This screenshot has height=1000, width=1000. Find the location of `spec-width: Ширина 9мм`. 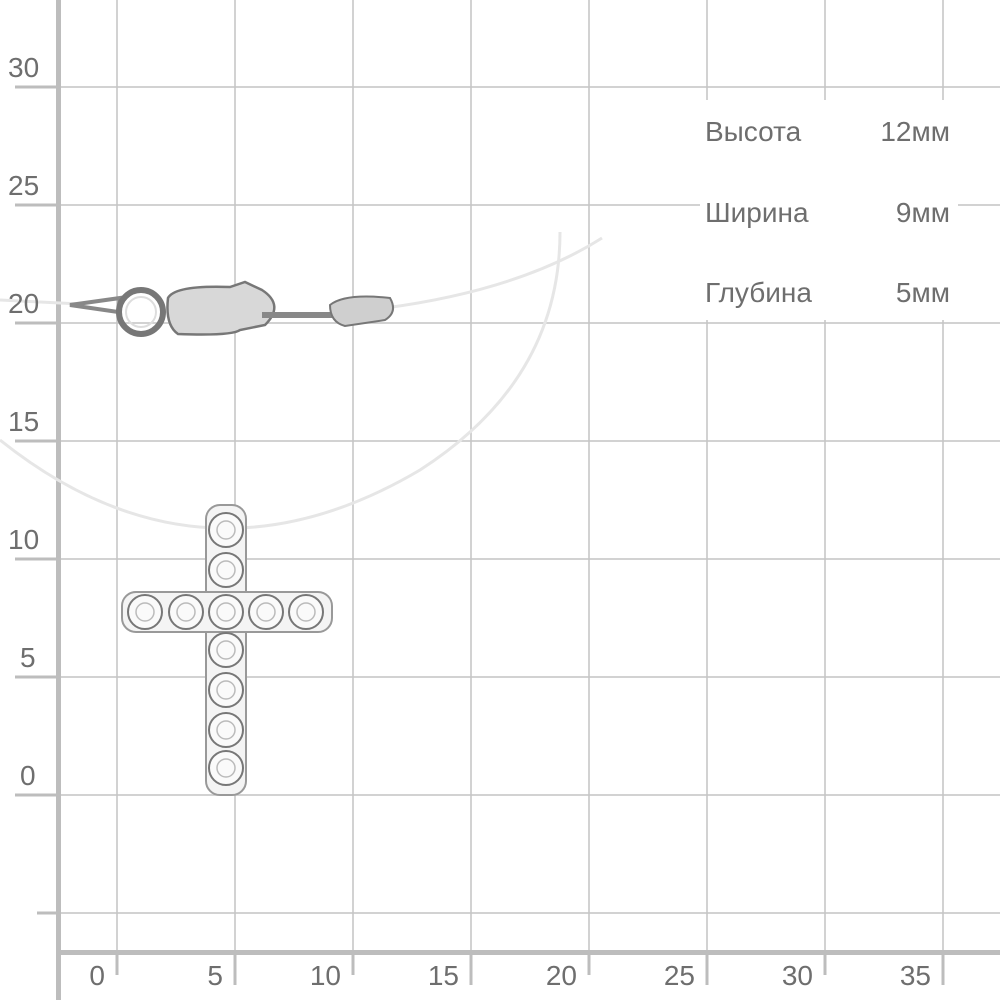

spec-width: Ширина 9мм is located at coordinates (827, 213).